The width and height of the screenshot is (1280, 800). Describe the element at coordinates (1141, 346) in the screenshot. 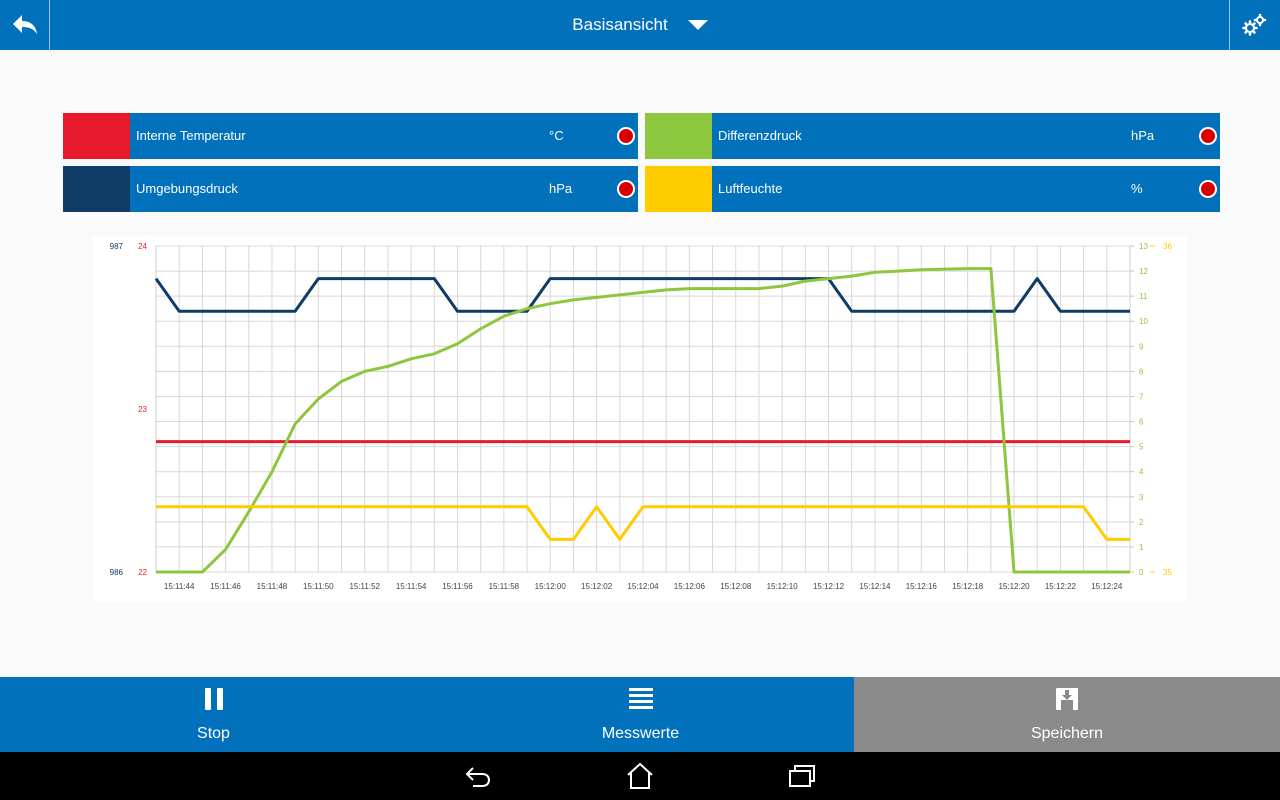

I see `y-tick-label-differenzdruck: 9` at that location.